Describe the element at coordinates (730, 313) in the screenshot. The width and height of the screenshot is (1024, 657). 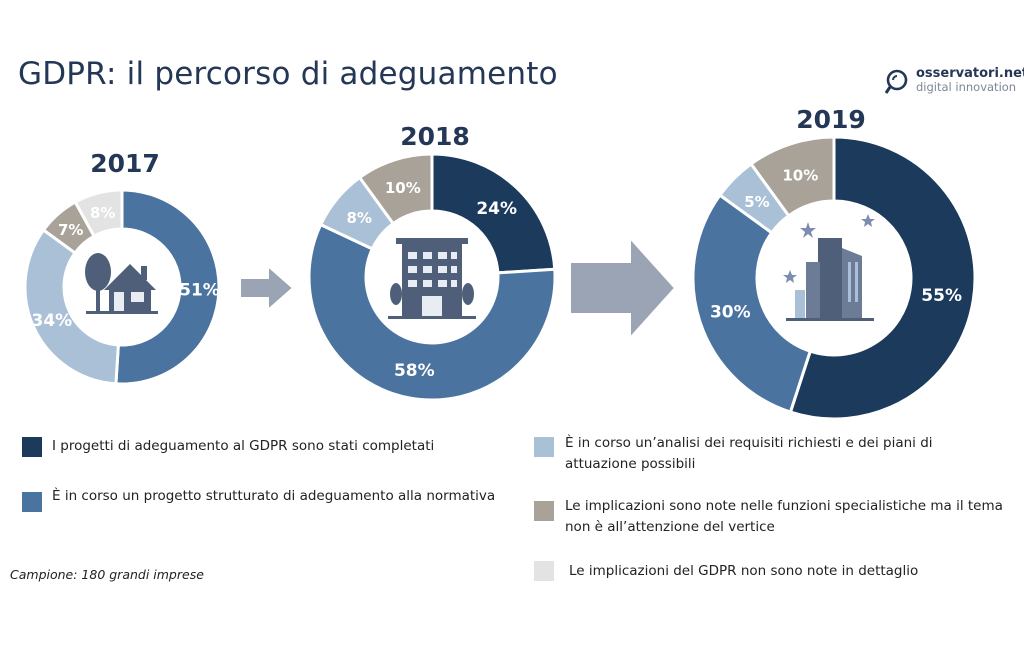
I see `slice-value-label: 30%` at that location.